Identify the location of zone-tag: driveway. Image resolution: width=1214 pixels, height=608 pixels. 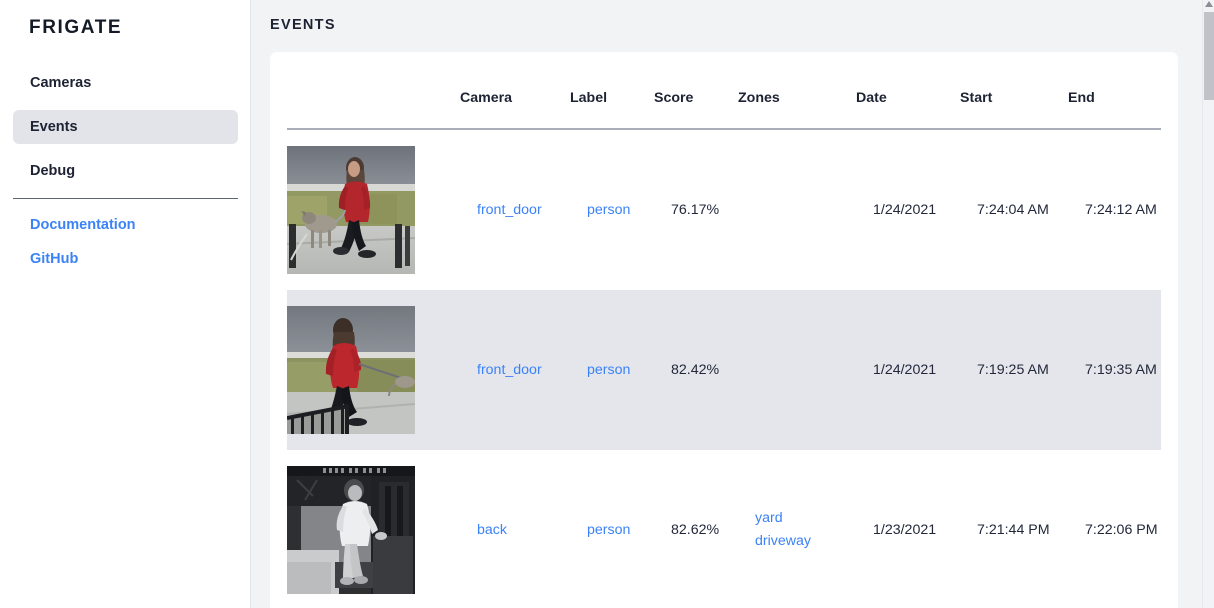
(783, 541).